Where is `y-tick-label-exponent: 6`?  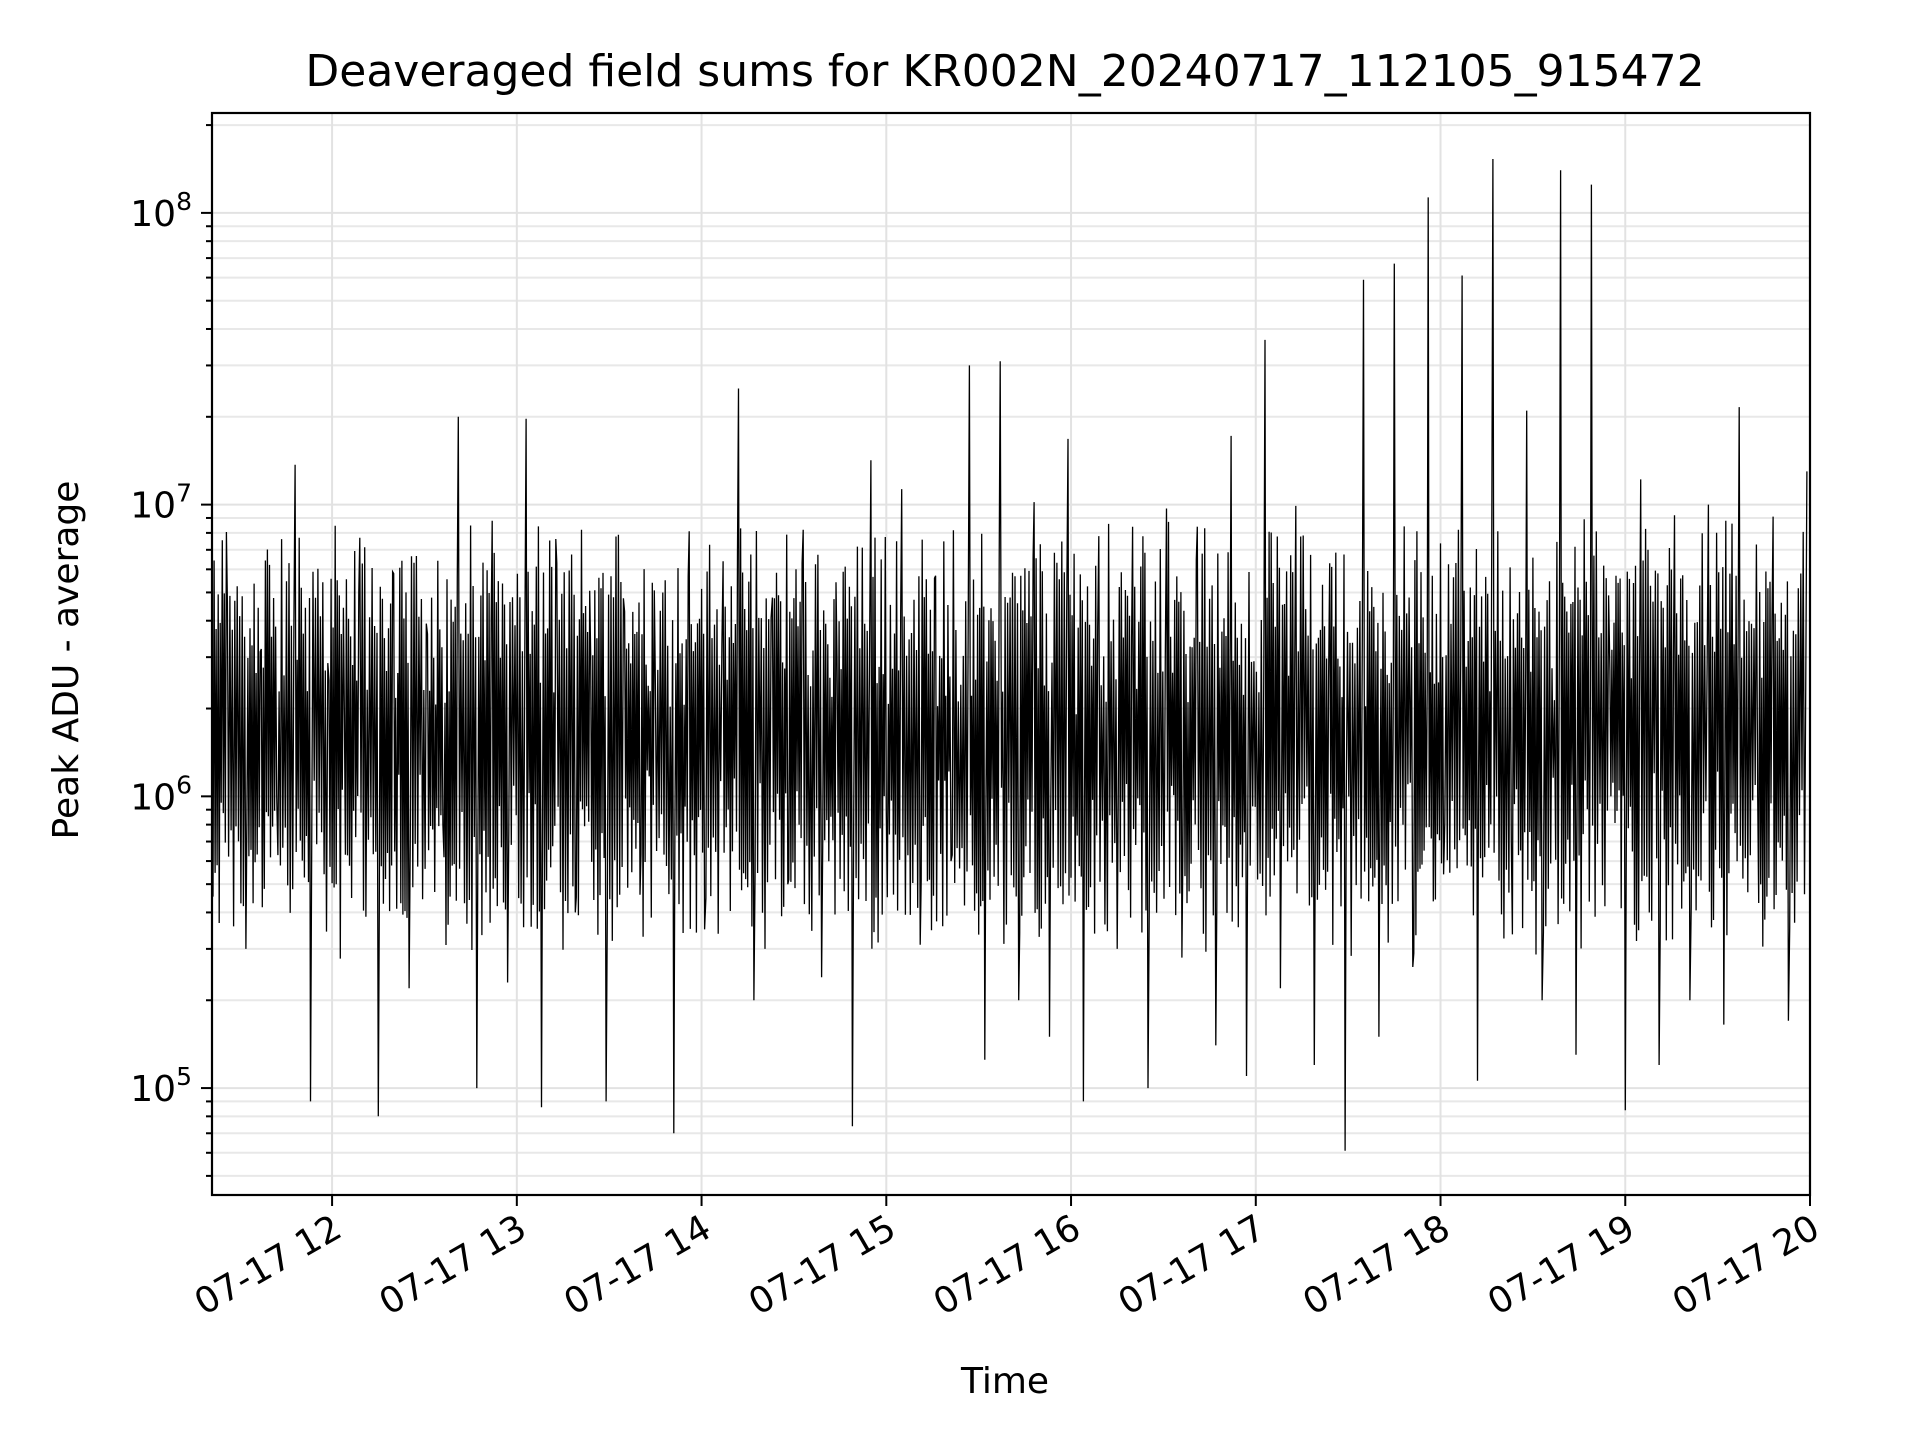 y-tick-label-exponent: 6 is located at coordinates (184, 784).